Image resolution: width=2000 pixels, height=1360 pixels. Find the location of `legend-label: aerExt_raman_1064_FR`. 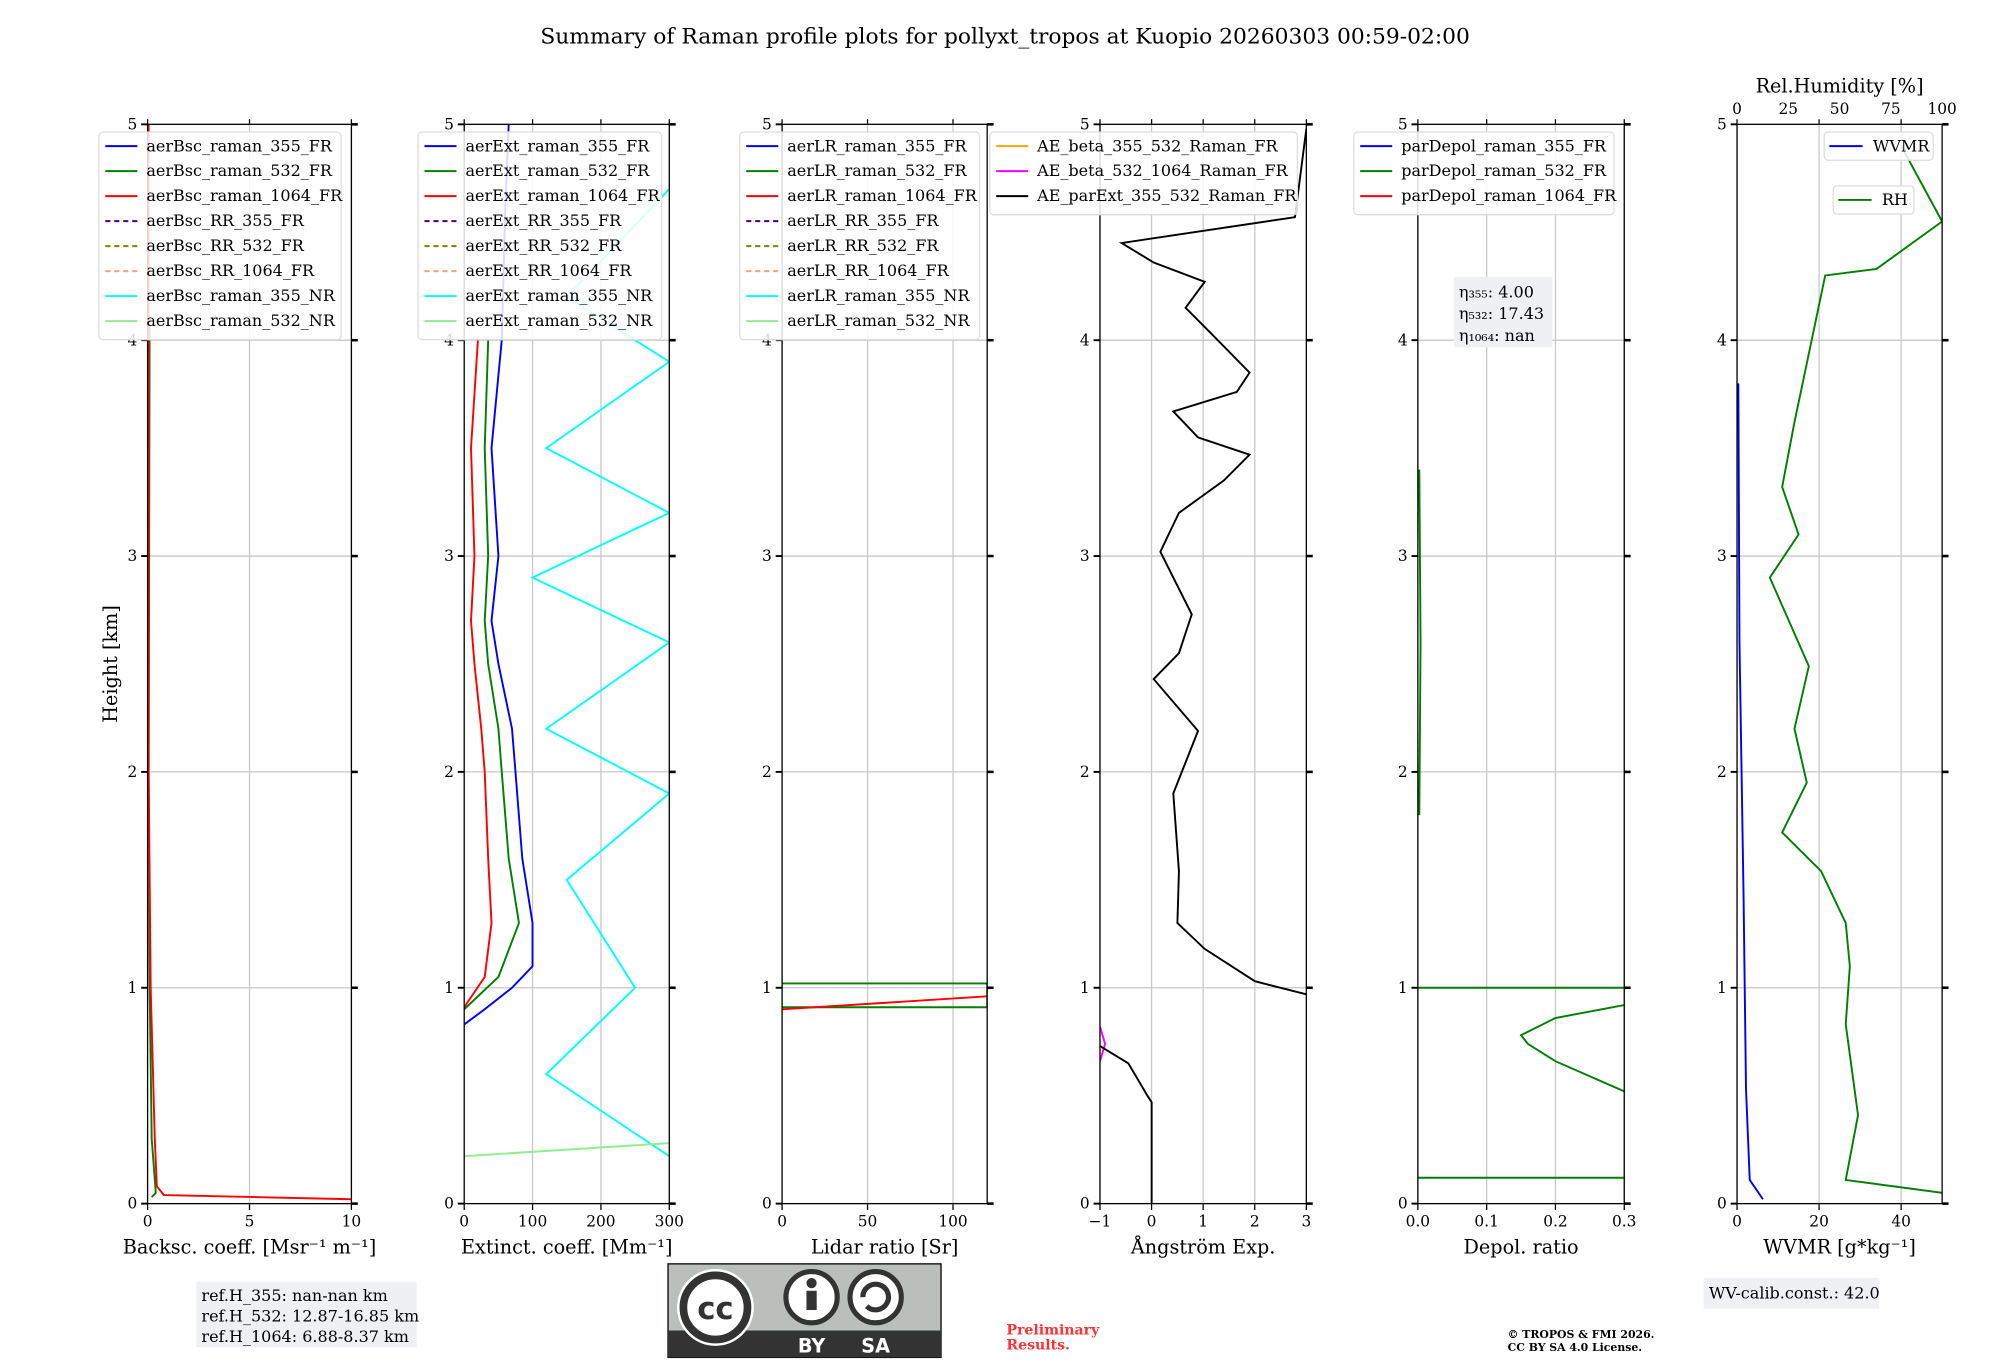

legend-label: aerExt_raman_1064_FR is located at coordinates (562, 195).